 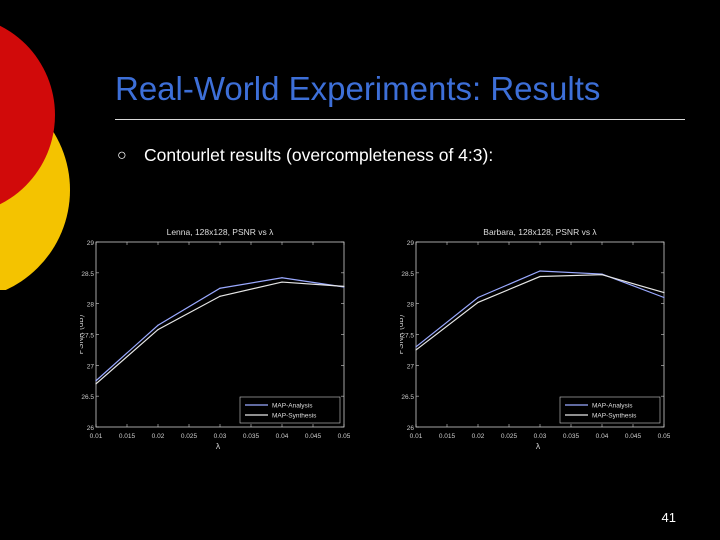 What do you see at coordinates (358, 88) in the screenshot?
I see `slide-title: Real-World Experiments: Results` at bounding box center [358, 88].